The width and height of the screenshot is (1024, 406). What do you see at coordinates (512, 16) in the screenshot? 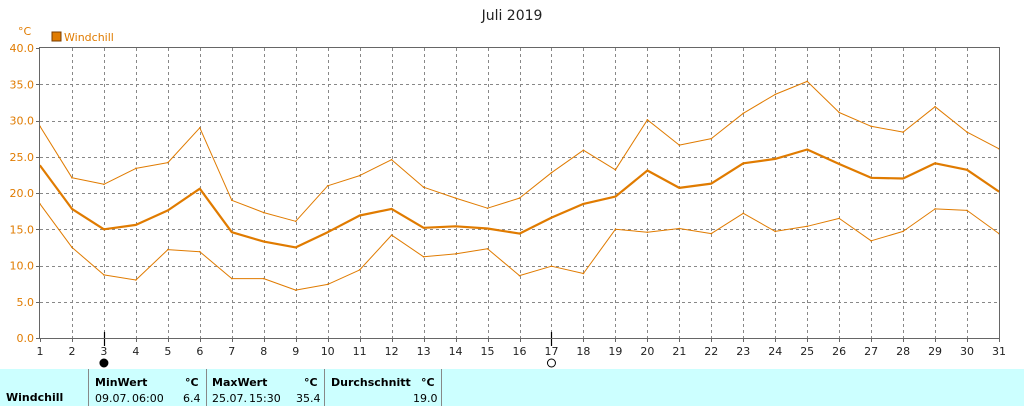
I see `chart-title: Juli 2019` at bounding box center [512, 16].